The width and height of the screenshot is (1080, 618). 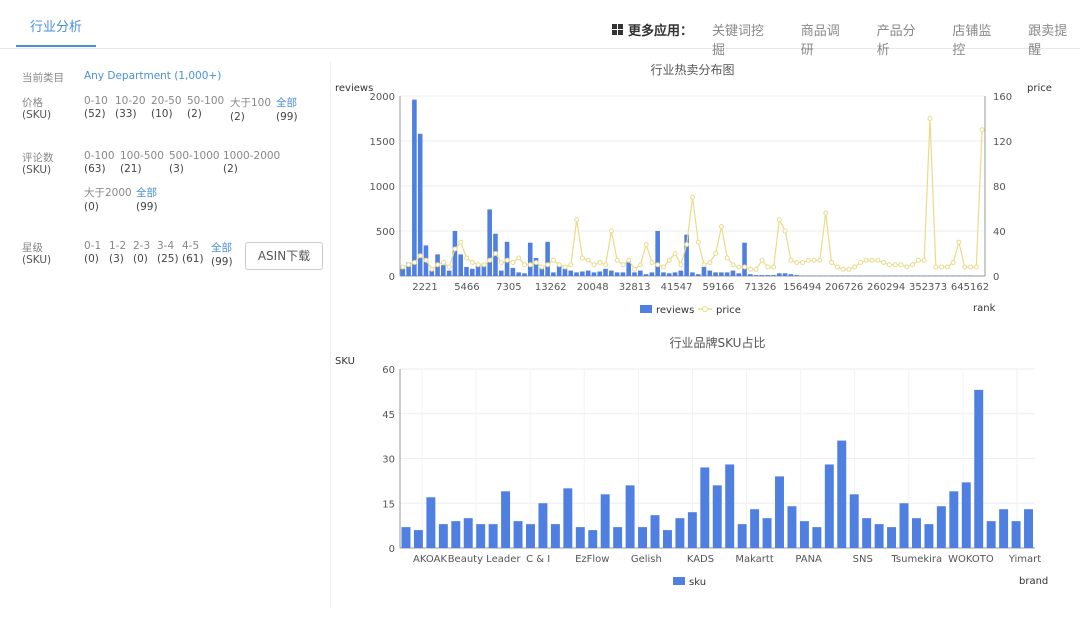 I want to click on y2-tick-label: 80, so click(x=999, y=187).